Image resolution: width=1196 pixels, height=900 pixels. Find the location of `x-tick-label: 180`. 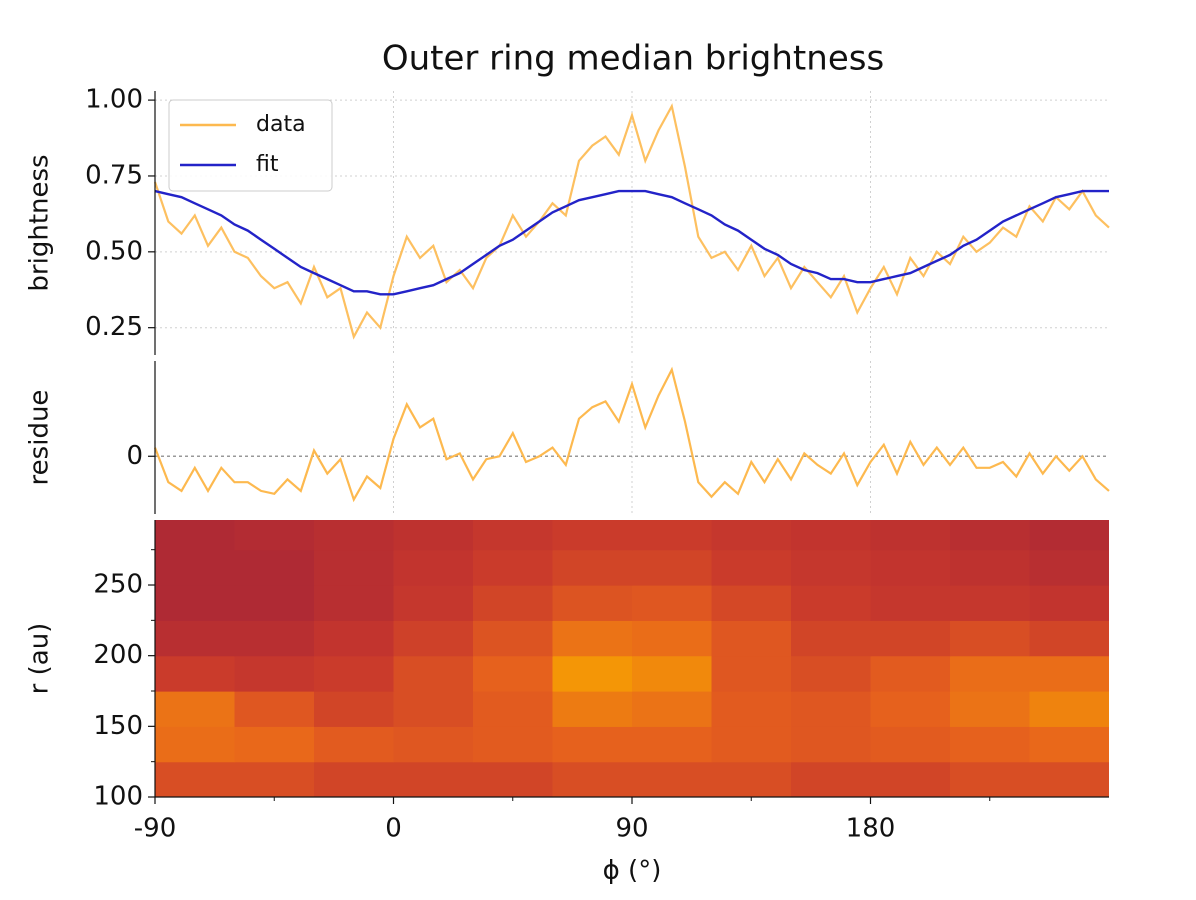

x-tick-label: 180 is located at coordinates (871, 829).